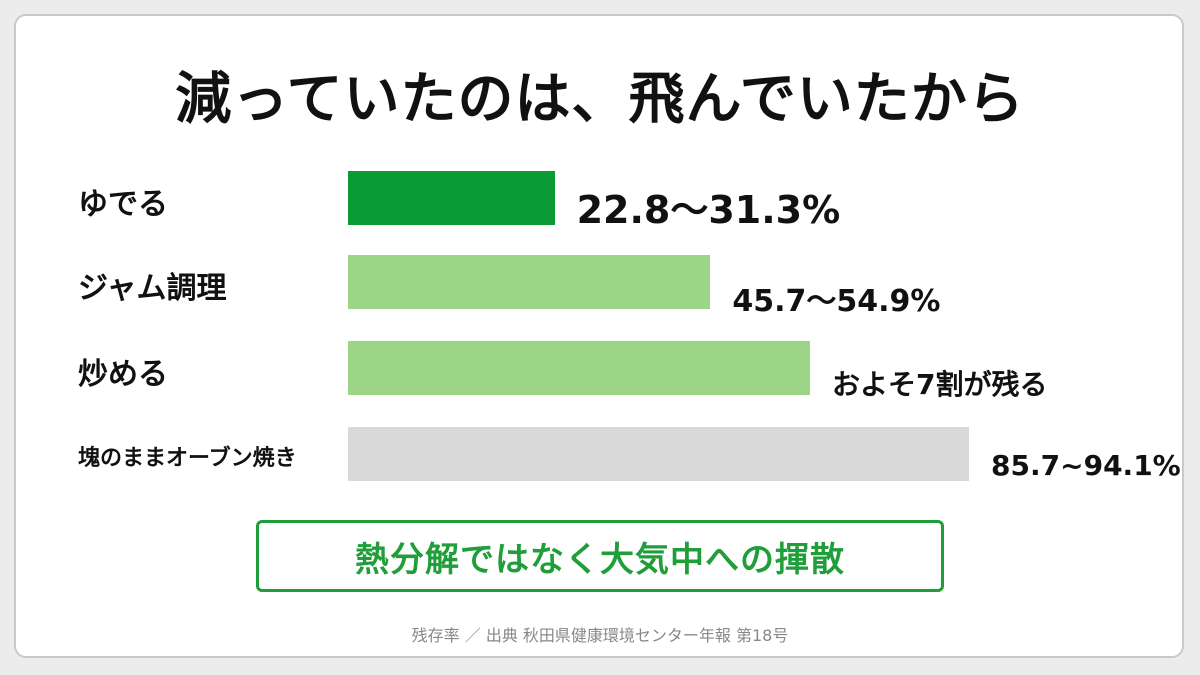 The width and height of the screenshot is (1200, 675). Describe the element at coordinates (1086, 465) in the screenshot. I see `value-label: 85.7~94.1%` at that location.